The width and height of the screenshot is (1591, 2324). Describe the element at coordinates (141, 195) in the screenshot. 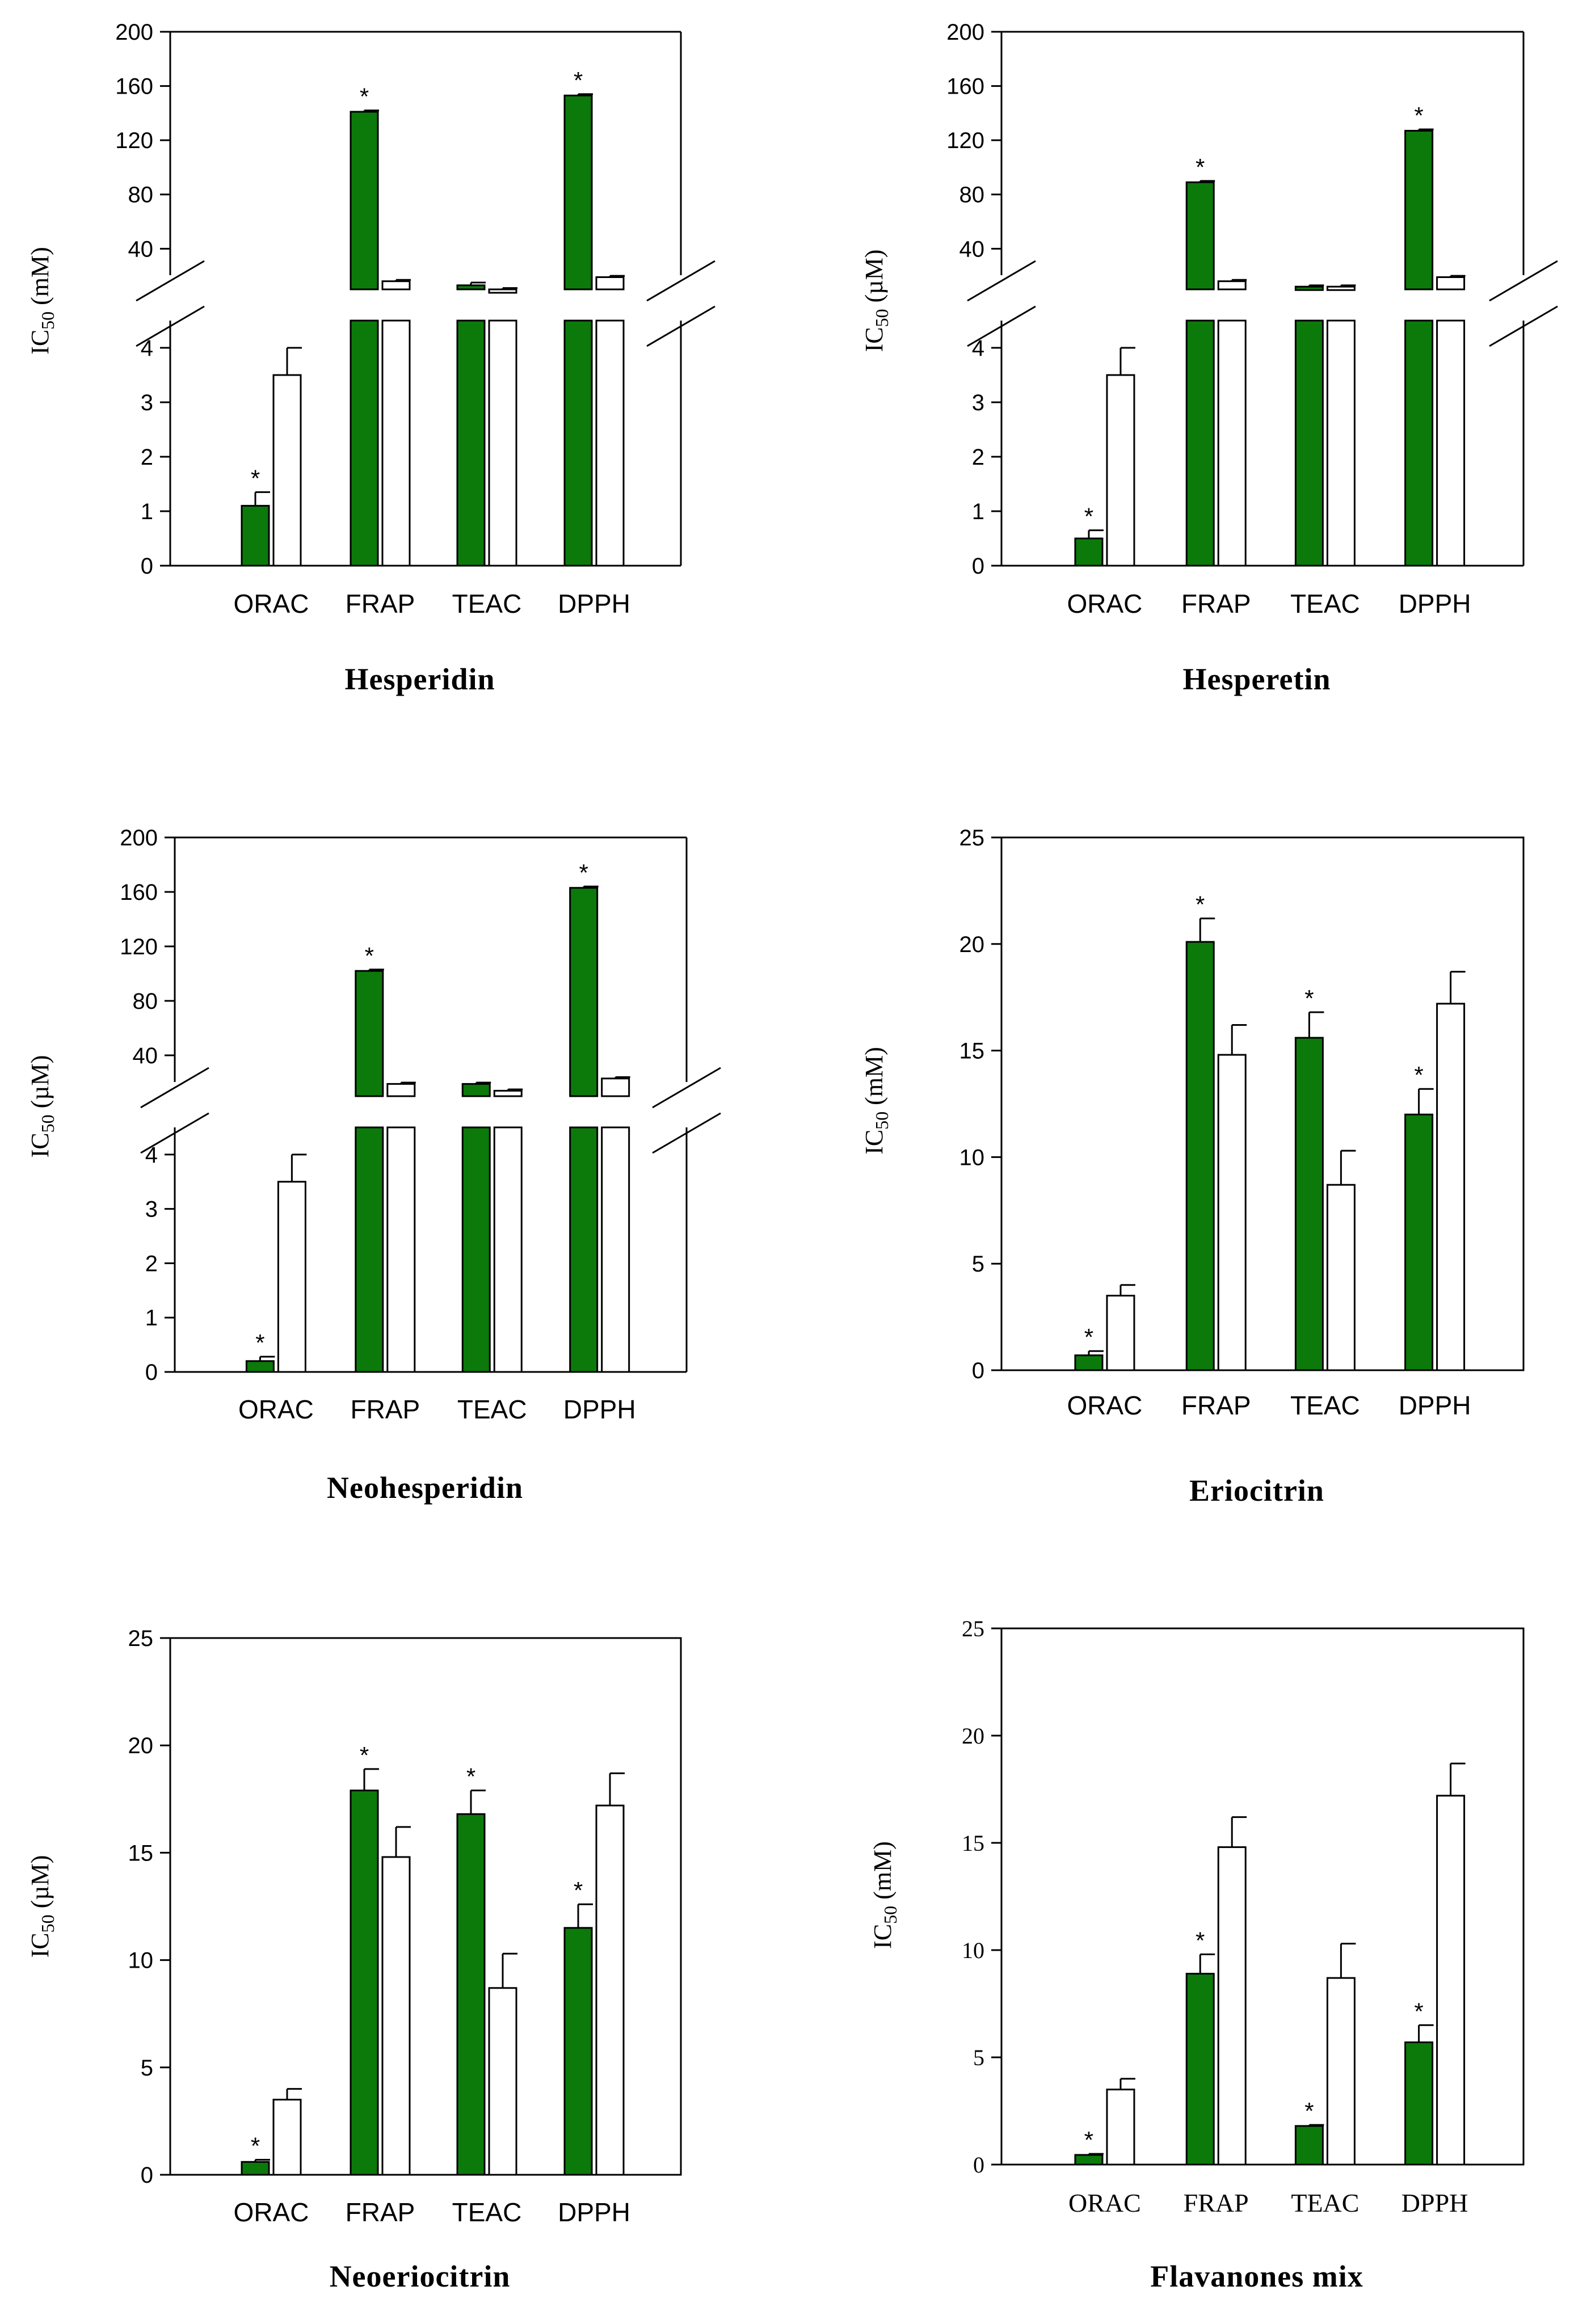

I see `y-tick-label: 80` at that location.